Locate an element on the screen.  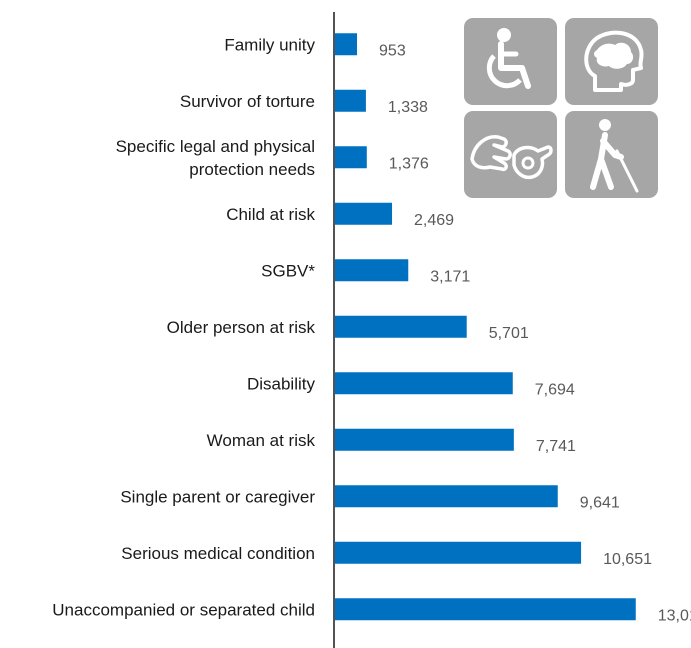
category-label-5: Older person at risk is located at coordinates (241, 327).